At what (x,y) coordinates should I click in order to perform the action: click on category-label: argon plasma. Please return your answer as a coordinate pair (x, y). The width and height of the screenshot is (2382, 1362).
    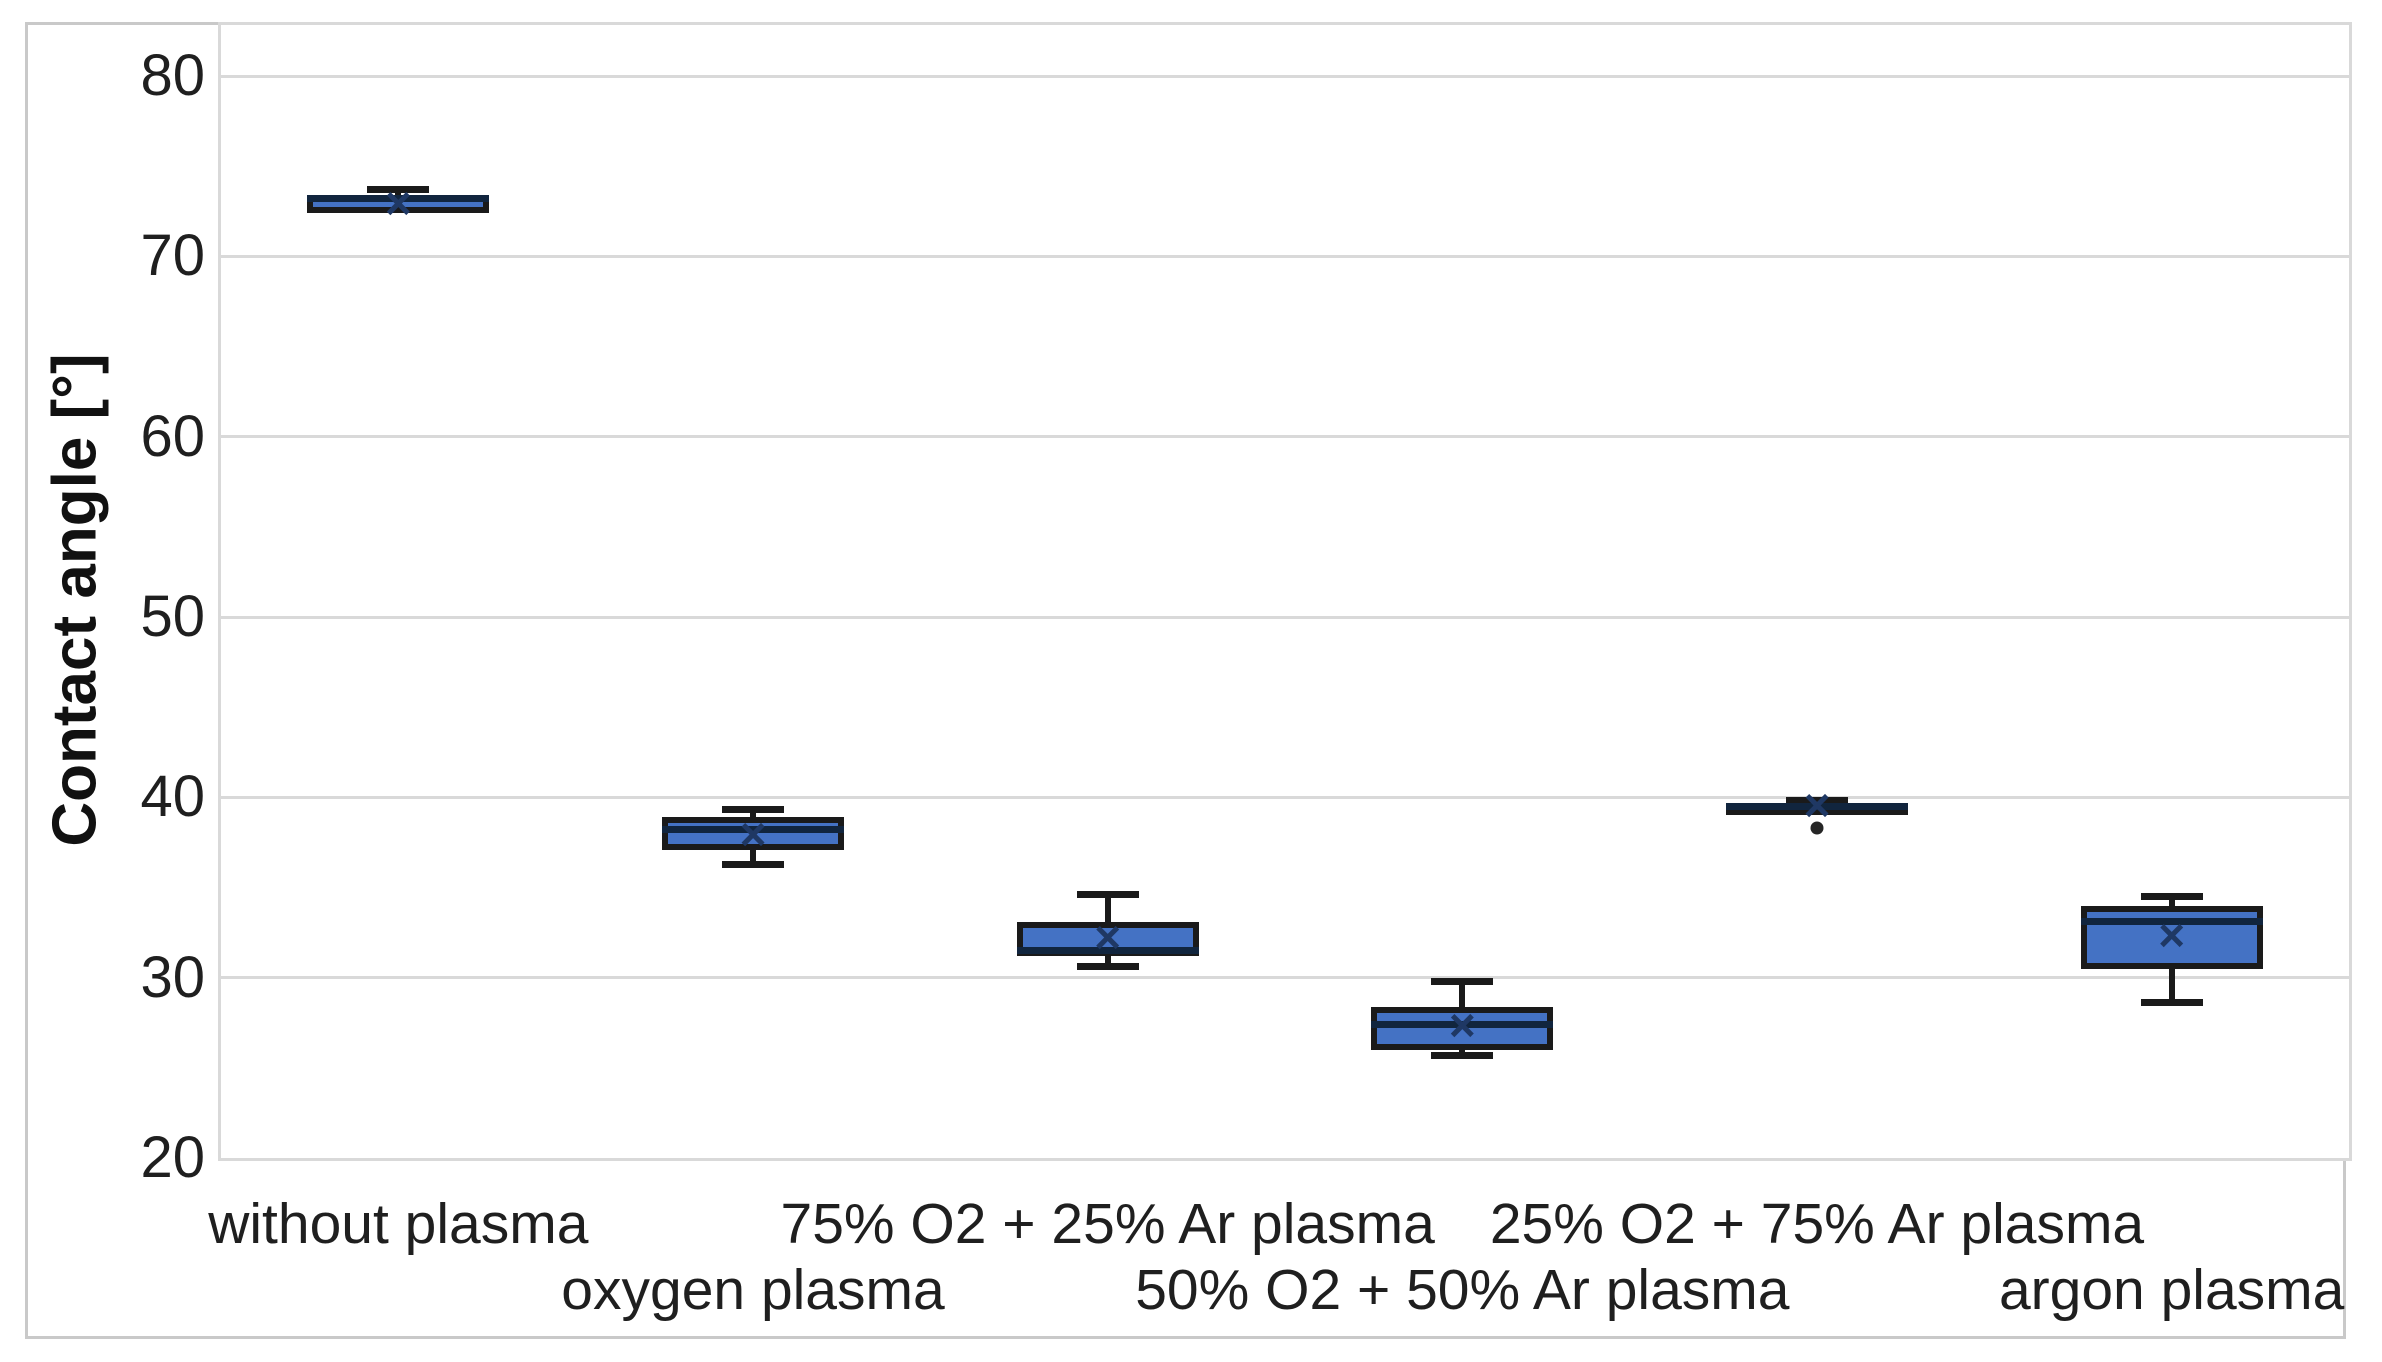
    Looking at the image, I should click on (2171, 1290).